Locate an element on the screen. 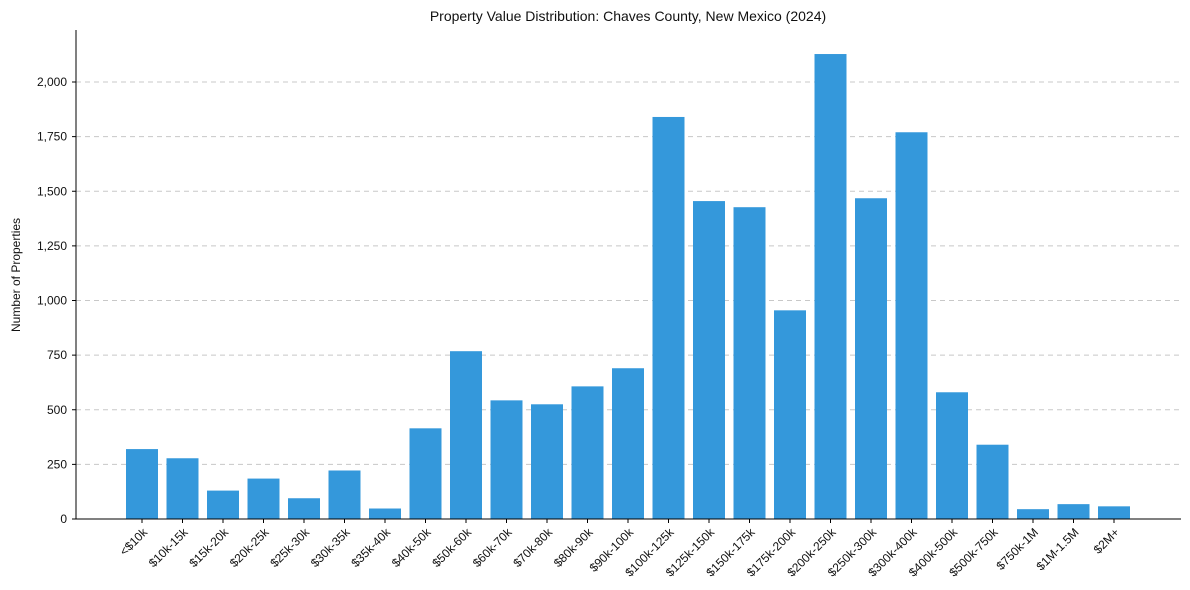  x-tick-label: $20k-25k is located at coordinates (250, 548).